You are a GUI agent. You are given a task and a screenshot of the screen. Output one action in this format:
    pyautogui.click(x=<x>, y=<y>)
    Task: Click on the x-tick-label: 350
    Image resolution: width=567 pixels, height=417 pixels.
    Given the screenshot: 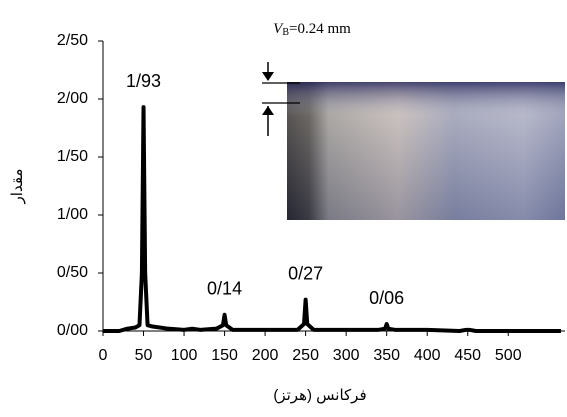 What is the action you would take?
    pyautogui.click(x=386, y=355)
    